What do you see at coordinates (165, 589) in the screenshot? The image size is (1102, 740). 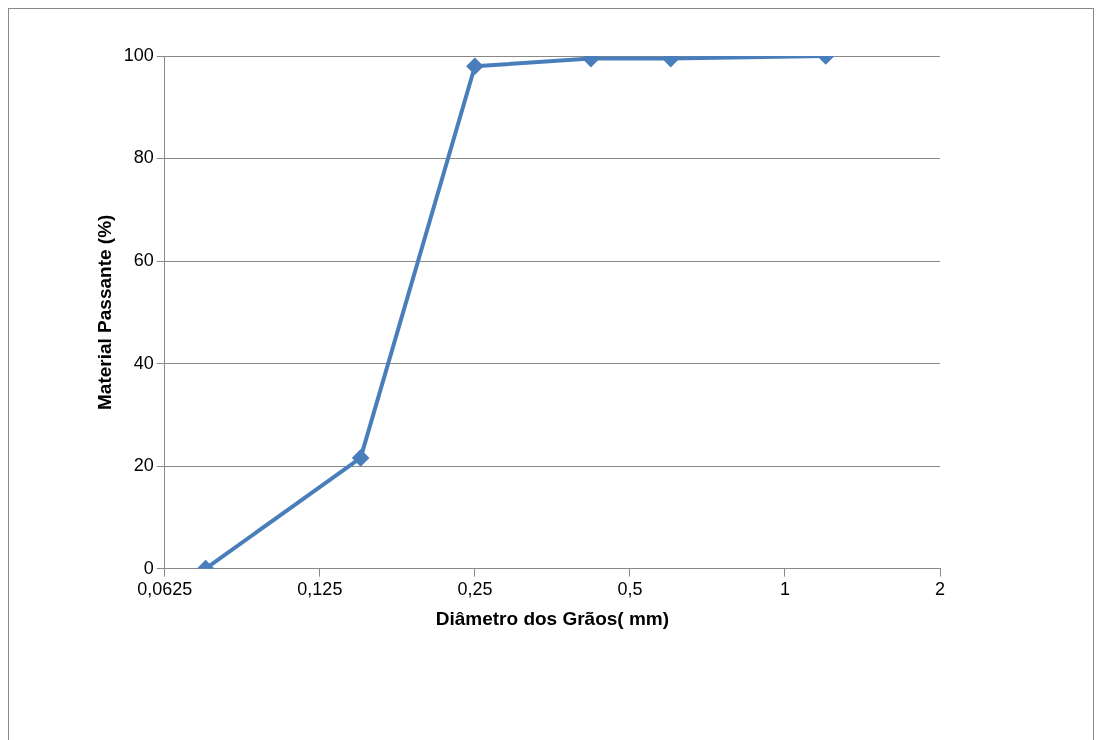 I see `x-tick-label: 0,0625` at bounding box center [165, 589].